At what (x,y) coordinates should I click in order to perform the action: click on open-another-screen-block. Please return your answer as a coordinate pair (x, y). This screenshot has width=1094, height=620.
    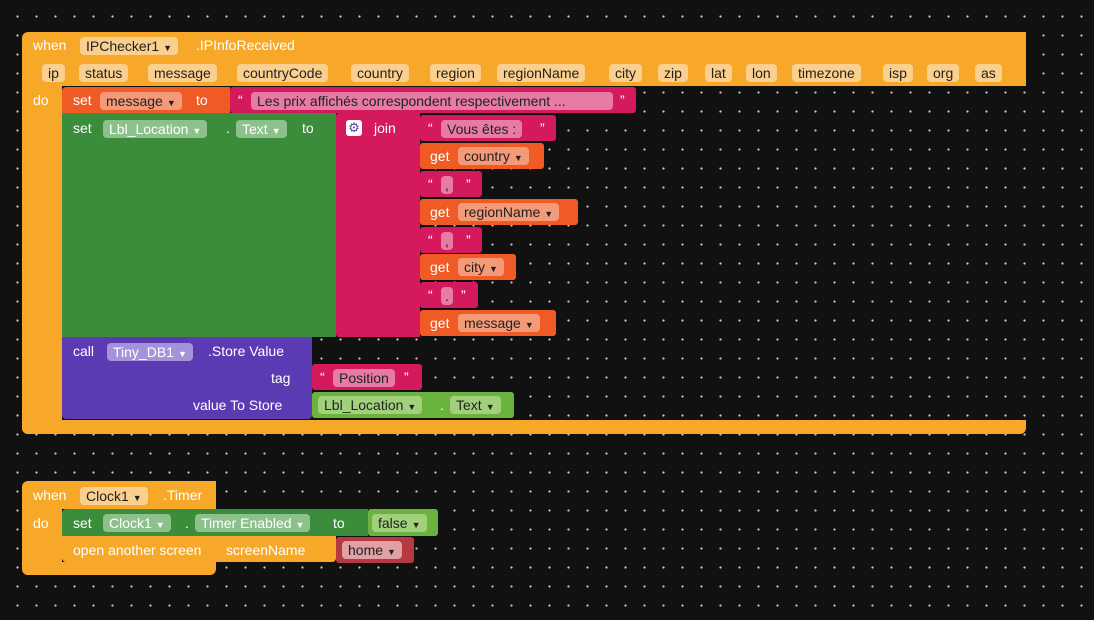
    Looking at the image, I should click on (199, 549).